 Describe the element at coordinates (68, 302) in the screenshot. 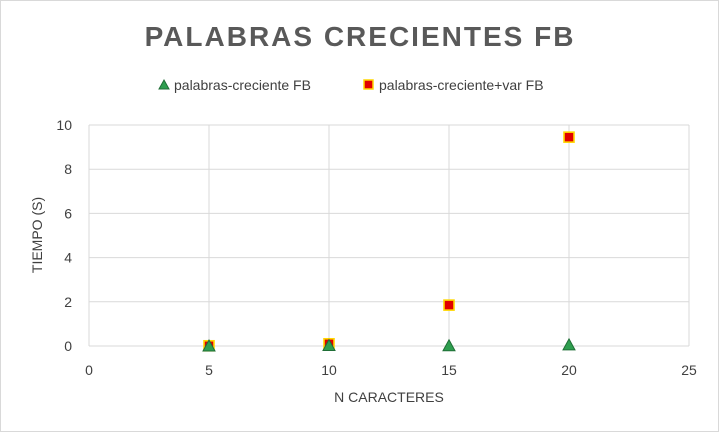

I see `y-tick-label: 2` at that location.